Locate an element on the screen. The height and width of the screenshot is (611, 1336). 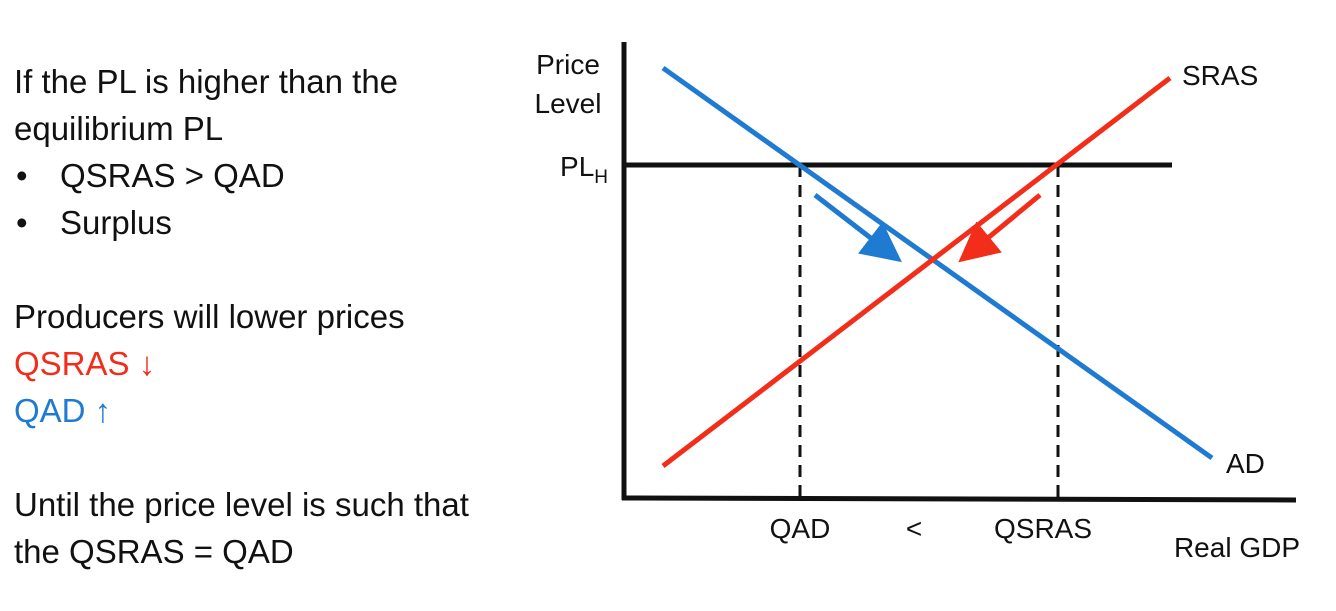
ad-label: AD is located at coordinates (1245, 463).